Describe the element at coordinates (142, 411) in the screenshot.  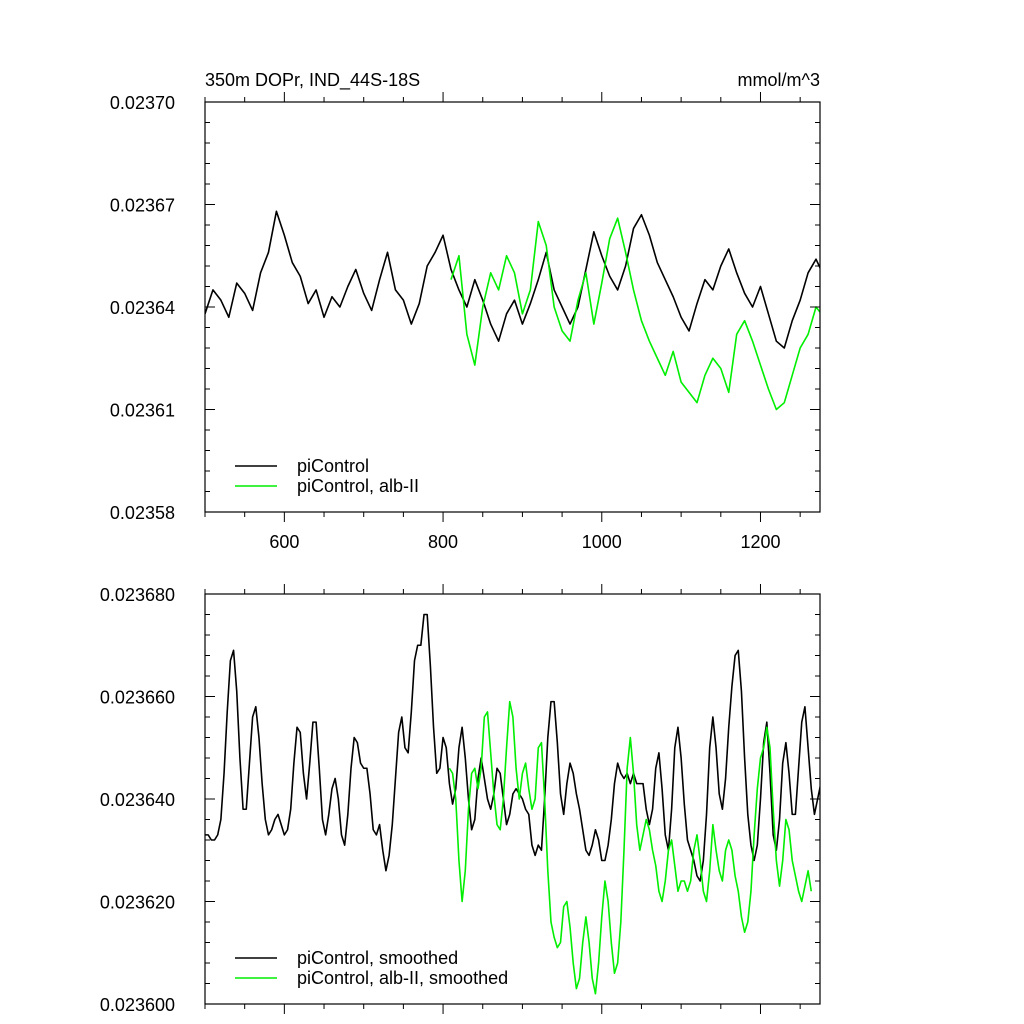
I see `top-y-tick-label: 0.02361` at that location.